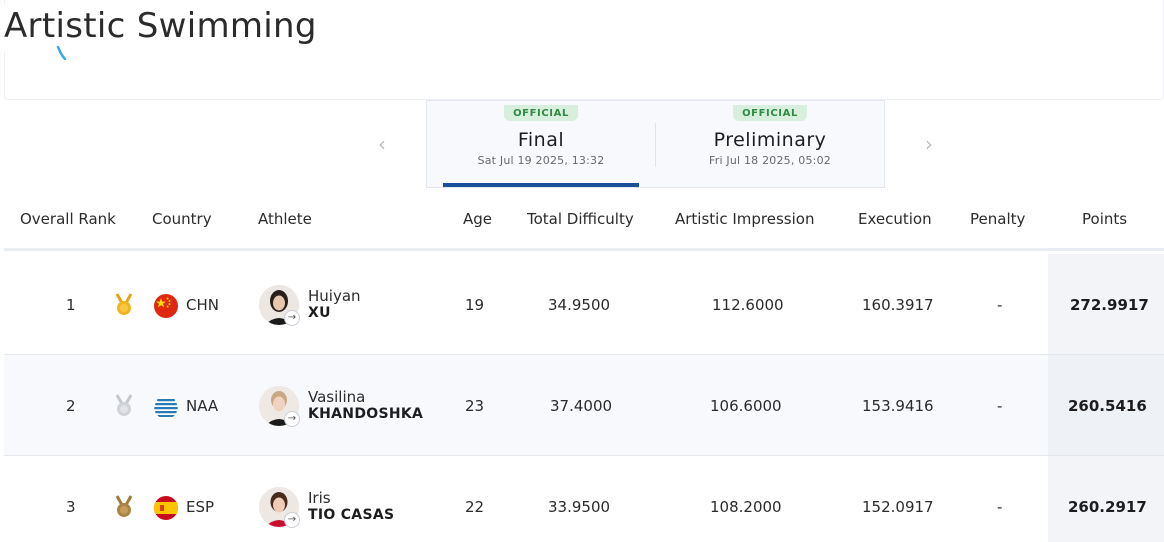 The width and height of the screenshot is (1164, 542). What do you see at coordinates (898, 305) in the screenshot?
I see `execution-value: 160.3917` at bounding box center [898, 305].